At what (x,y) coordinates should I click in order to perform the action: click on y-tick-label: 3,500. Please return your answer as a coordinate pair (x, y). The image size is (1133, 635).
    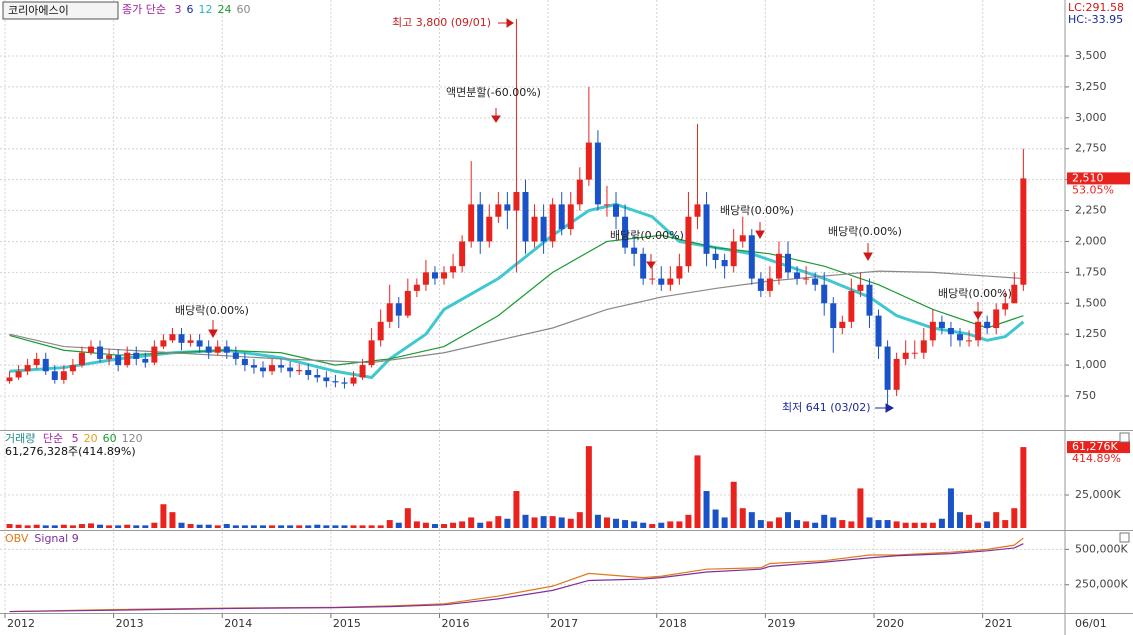
    Looking at the image, I should click on (1091, 55).